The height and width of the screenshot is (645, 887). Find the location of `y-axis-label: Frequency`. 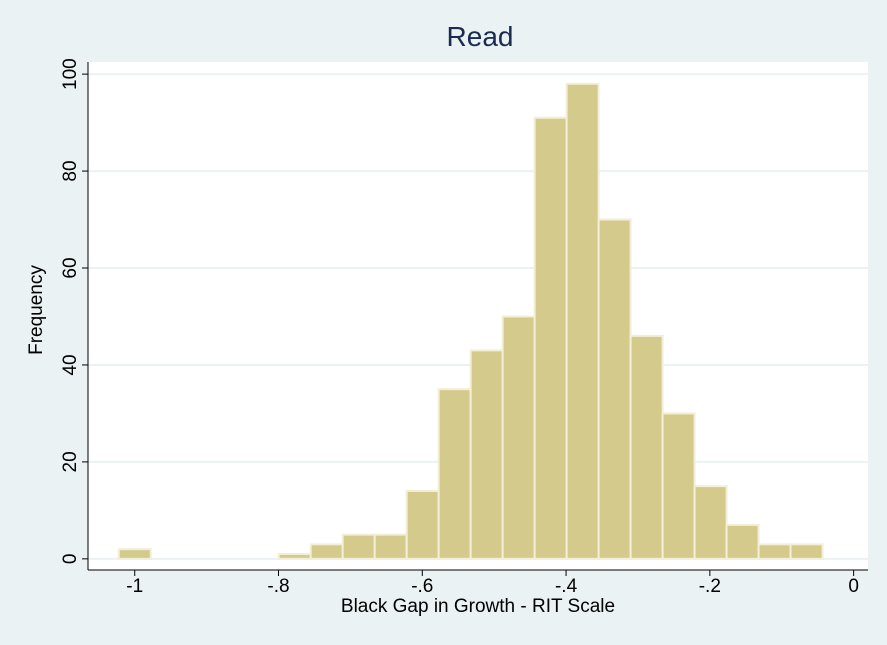

y-axis-label: Frequency is located at coordinates (36, 310).